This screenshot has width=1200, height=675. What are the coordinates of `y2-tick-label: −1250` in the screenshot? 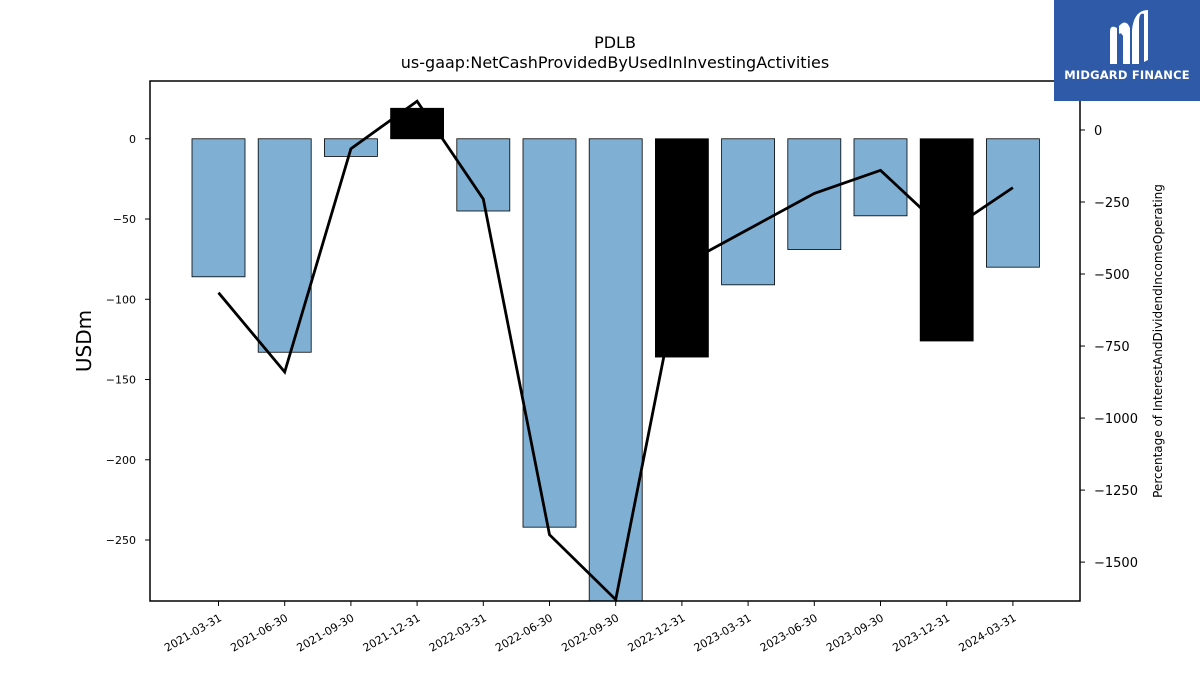 It's located at (1116, 491).